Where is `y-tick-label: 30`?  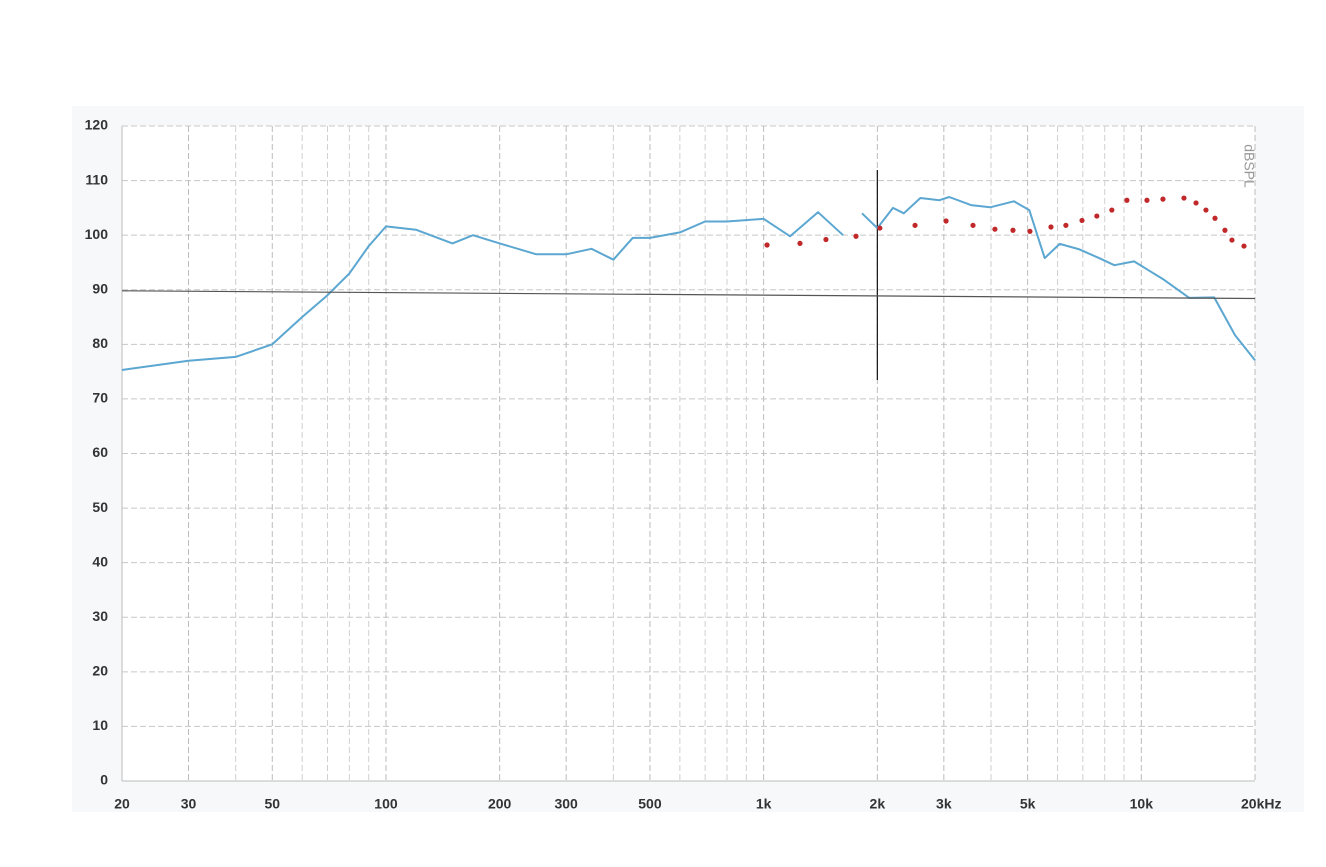
y-tick-label: 30 is located at coordinates (100, 616).